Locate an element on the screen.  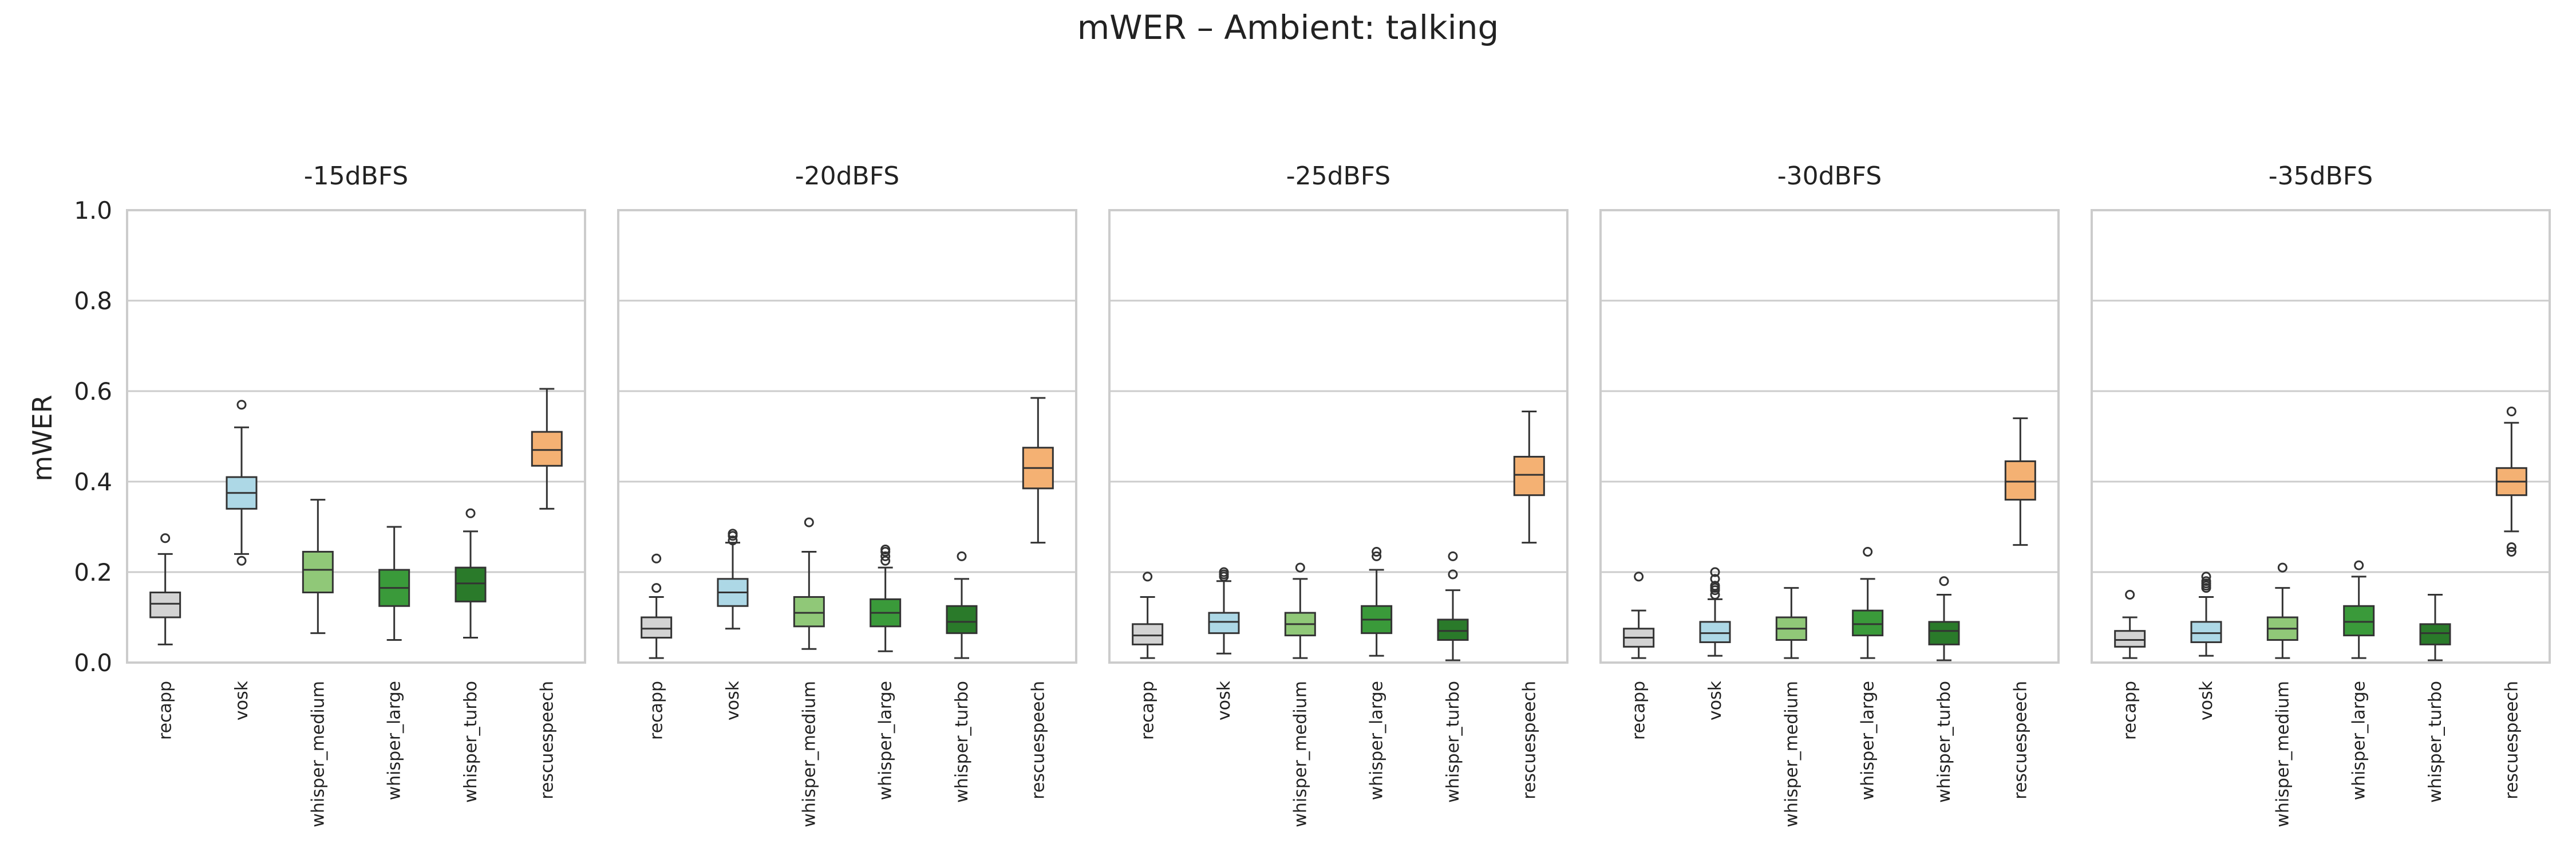
y-tick-label: 1.0 is located at coordinates (93, 210).